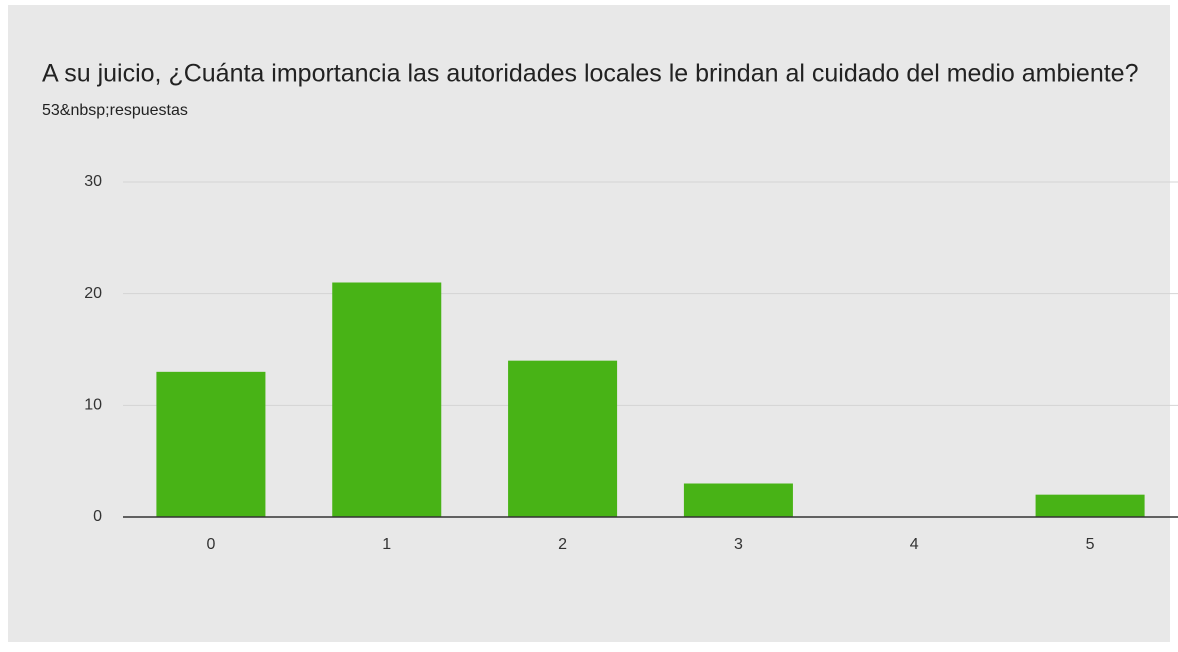 Image resolution: width=1178 pixels, height=652 pixels. What do you see at coordinates (386, 544) in the screenshot?
I see `x-tick-label: 1` at bounding box center [386, 544].